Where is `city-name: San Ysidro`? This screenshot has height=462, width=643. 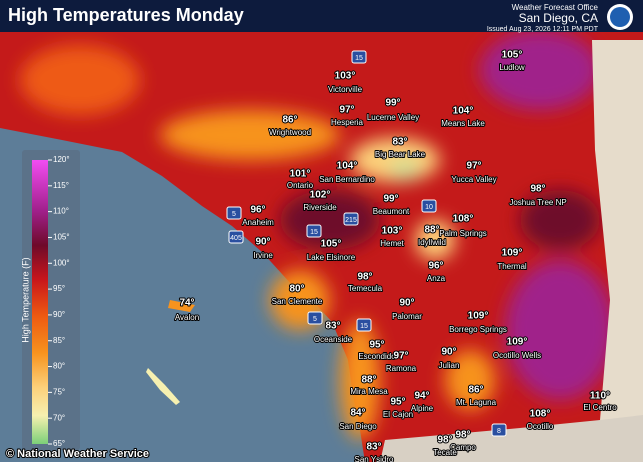
city-name: San Ysidro is located at coordinates (375, 458).